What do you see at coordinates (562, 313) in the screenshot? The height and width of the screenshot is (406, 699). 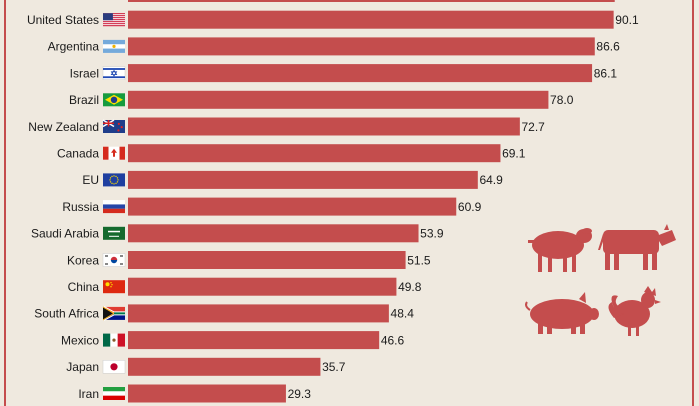 I see `pig-icon` at bounding box center [562, 313].